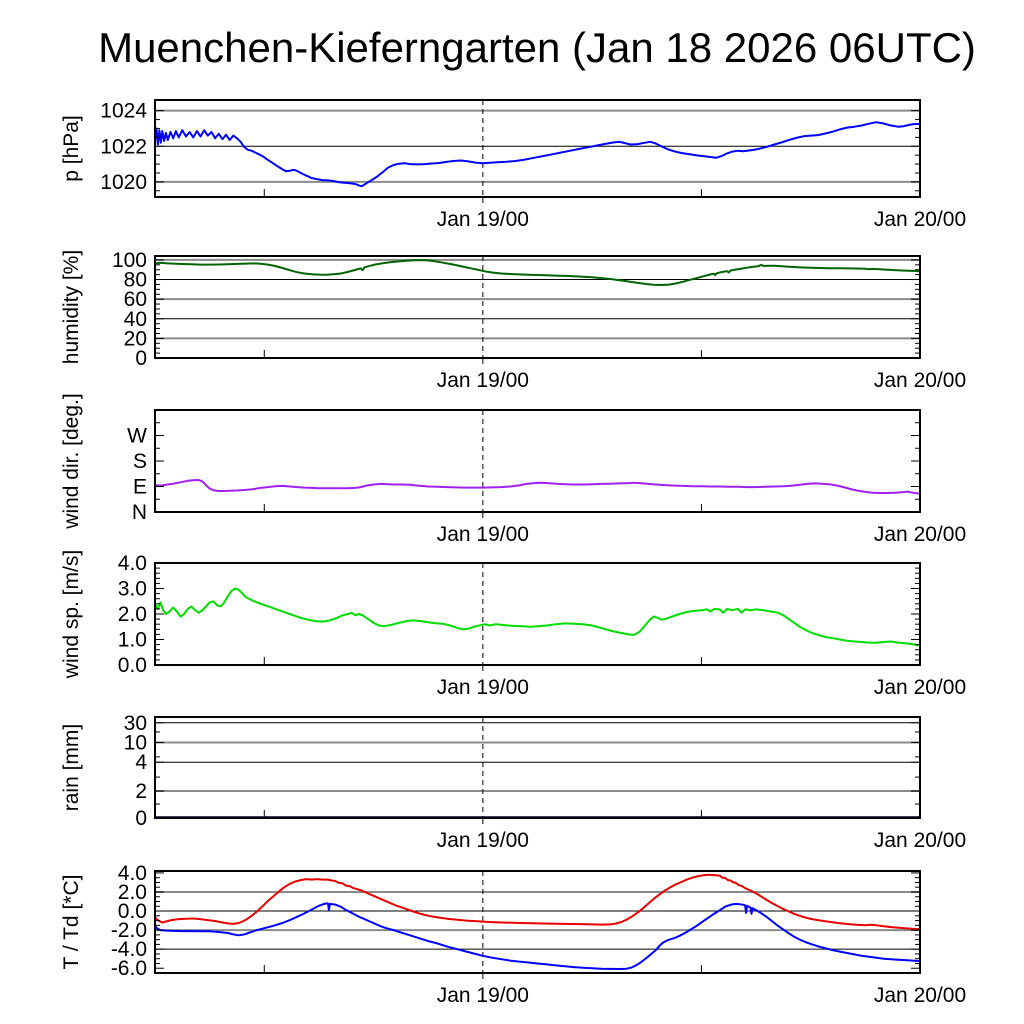 The width and height of the screenshot is (1024, 1024). What do you see at coordinates (71, 768) in the screenshot?
I see `y-axis-title: rain [mm]` at bounding box center [71, 768].